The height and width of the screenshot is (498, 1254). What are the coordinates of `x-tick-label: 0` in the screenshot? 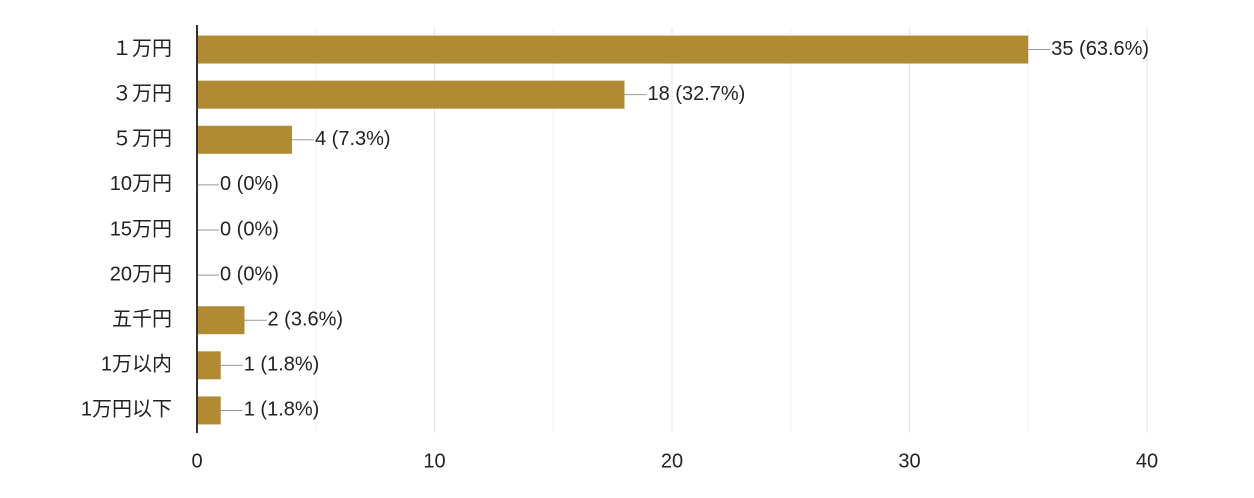 It's located at (196, 461).